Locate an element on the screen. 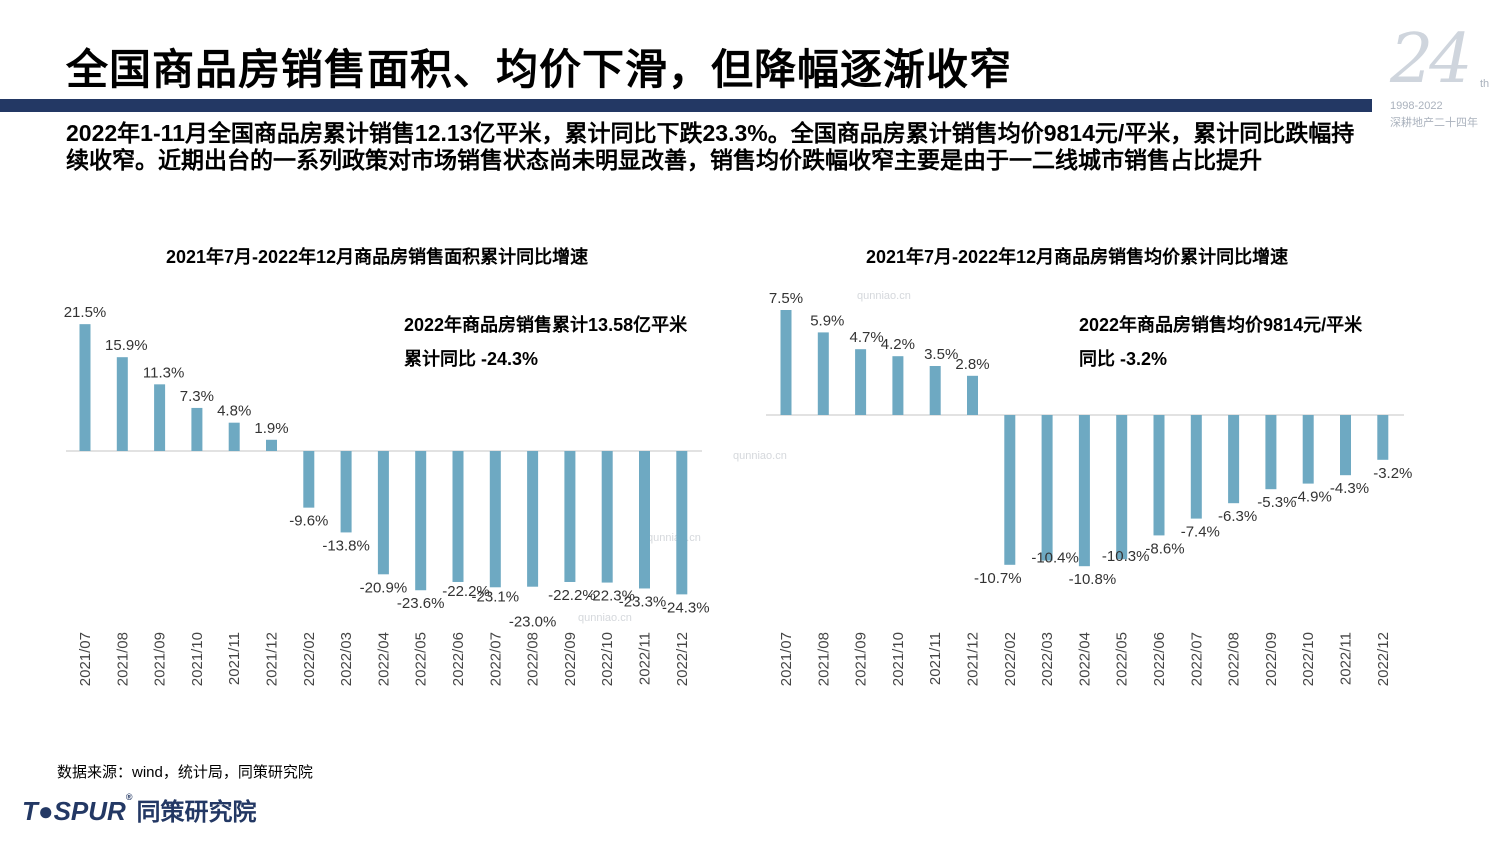 This screenshot has height=844, width=1500. data-label: 4.7% is located at coordinates (866, 337).